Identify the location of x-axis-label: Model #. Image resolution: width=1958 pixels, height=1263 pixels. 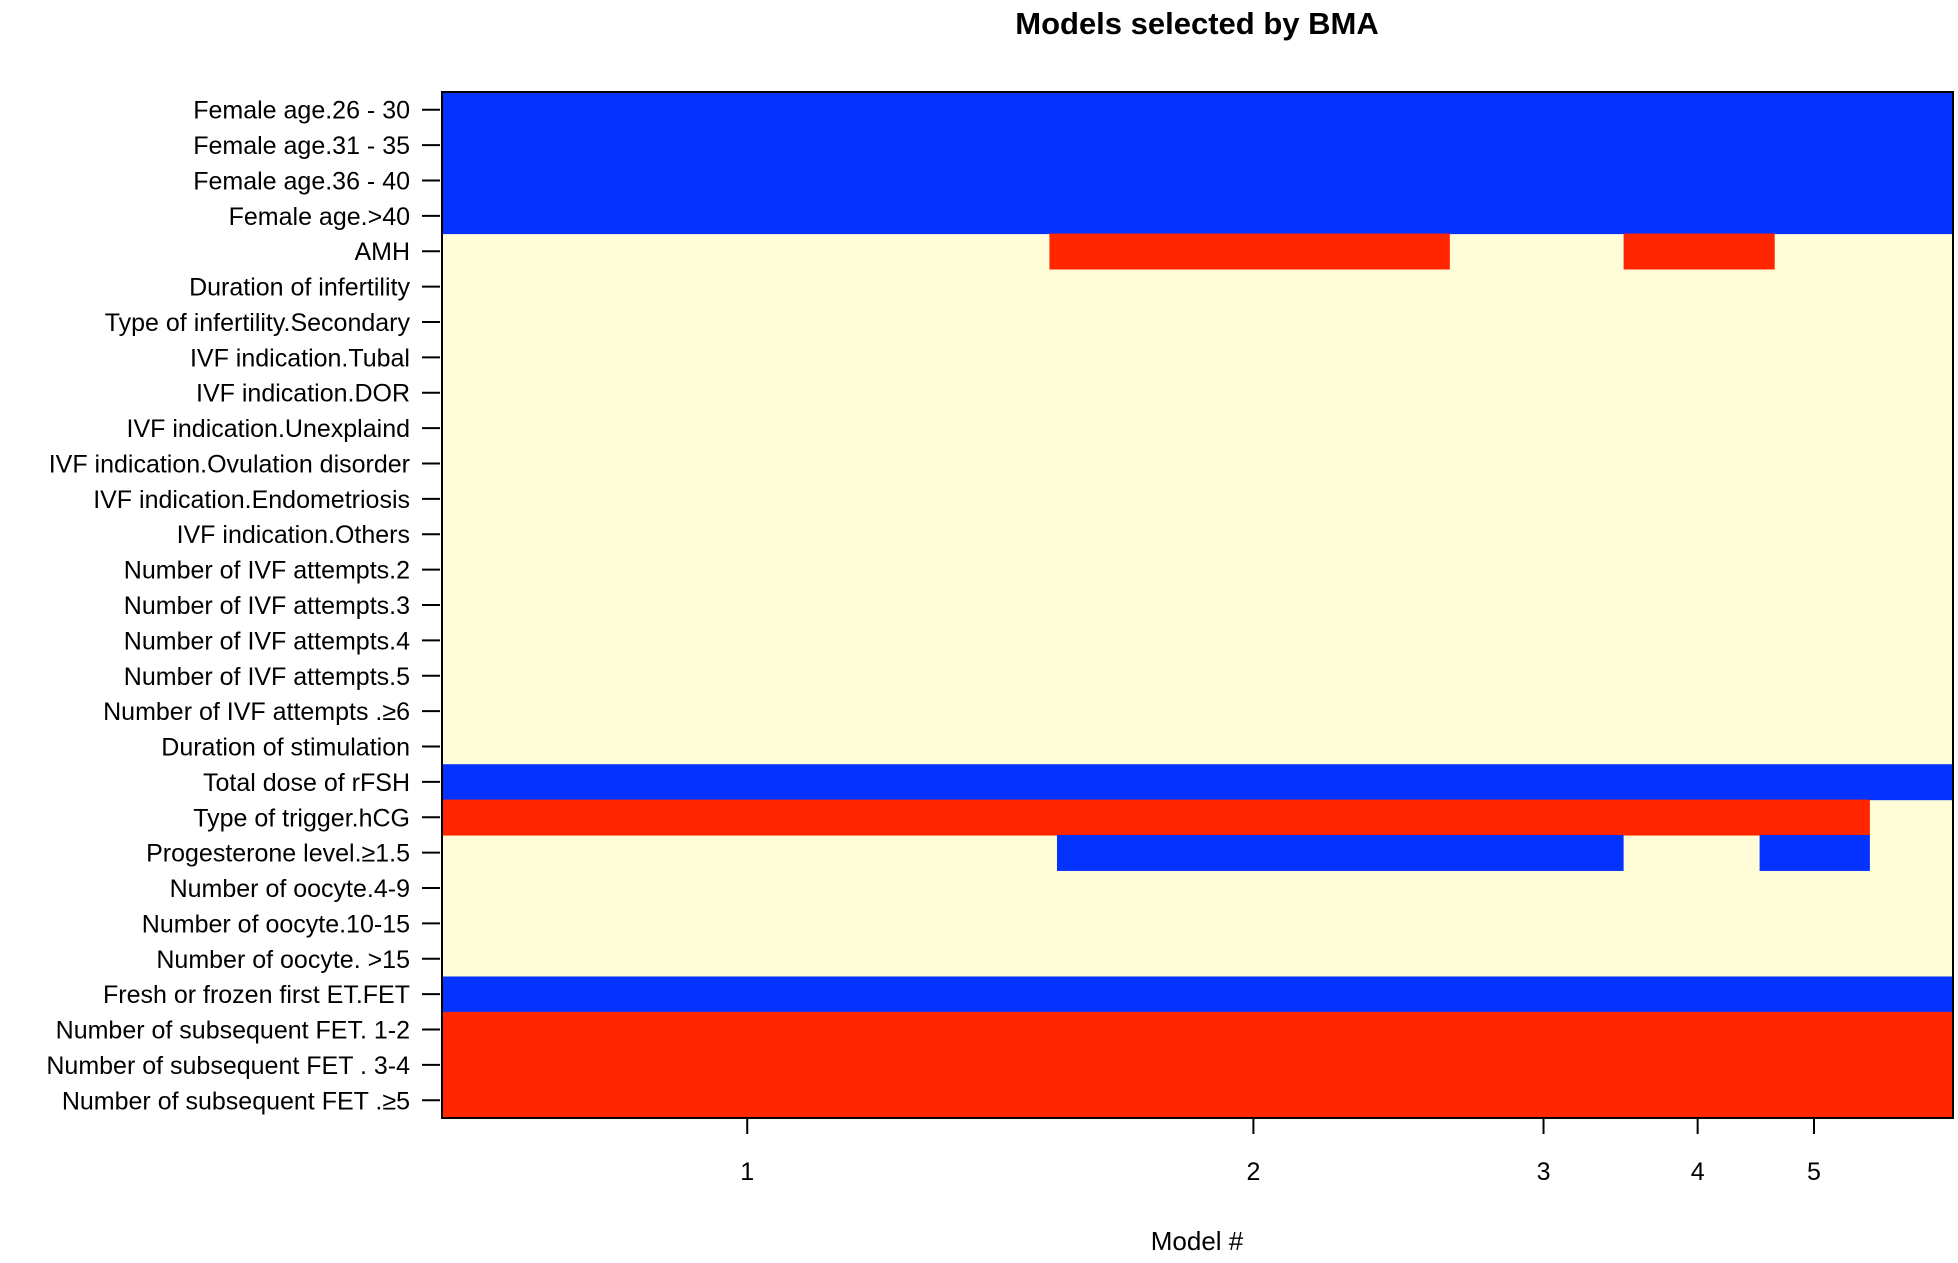
(1197, 1241).